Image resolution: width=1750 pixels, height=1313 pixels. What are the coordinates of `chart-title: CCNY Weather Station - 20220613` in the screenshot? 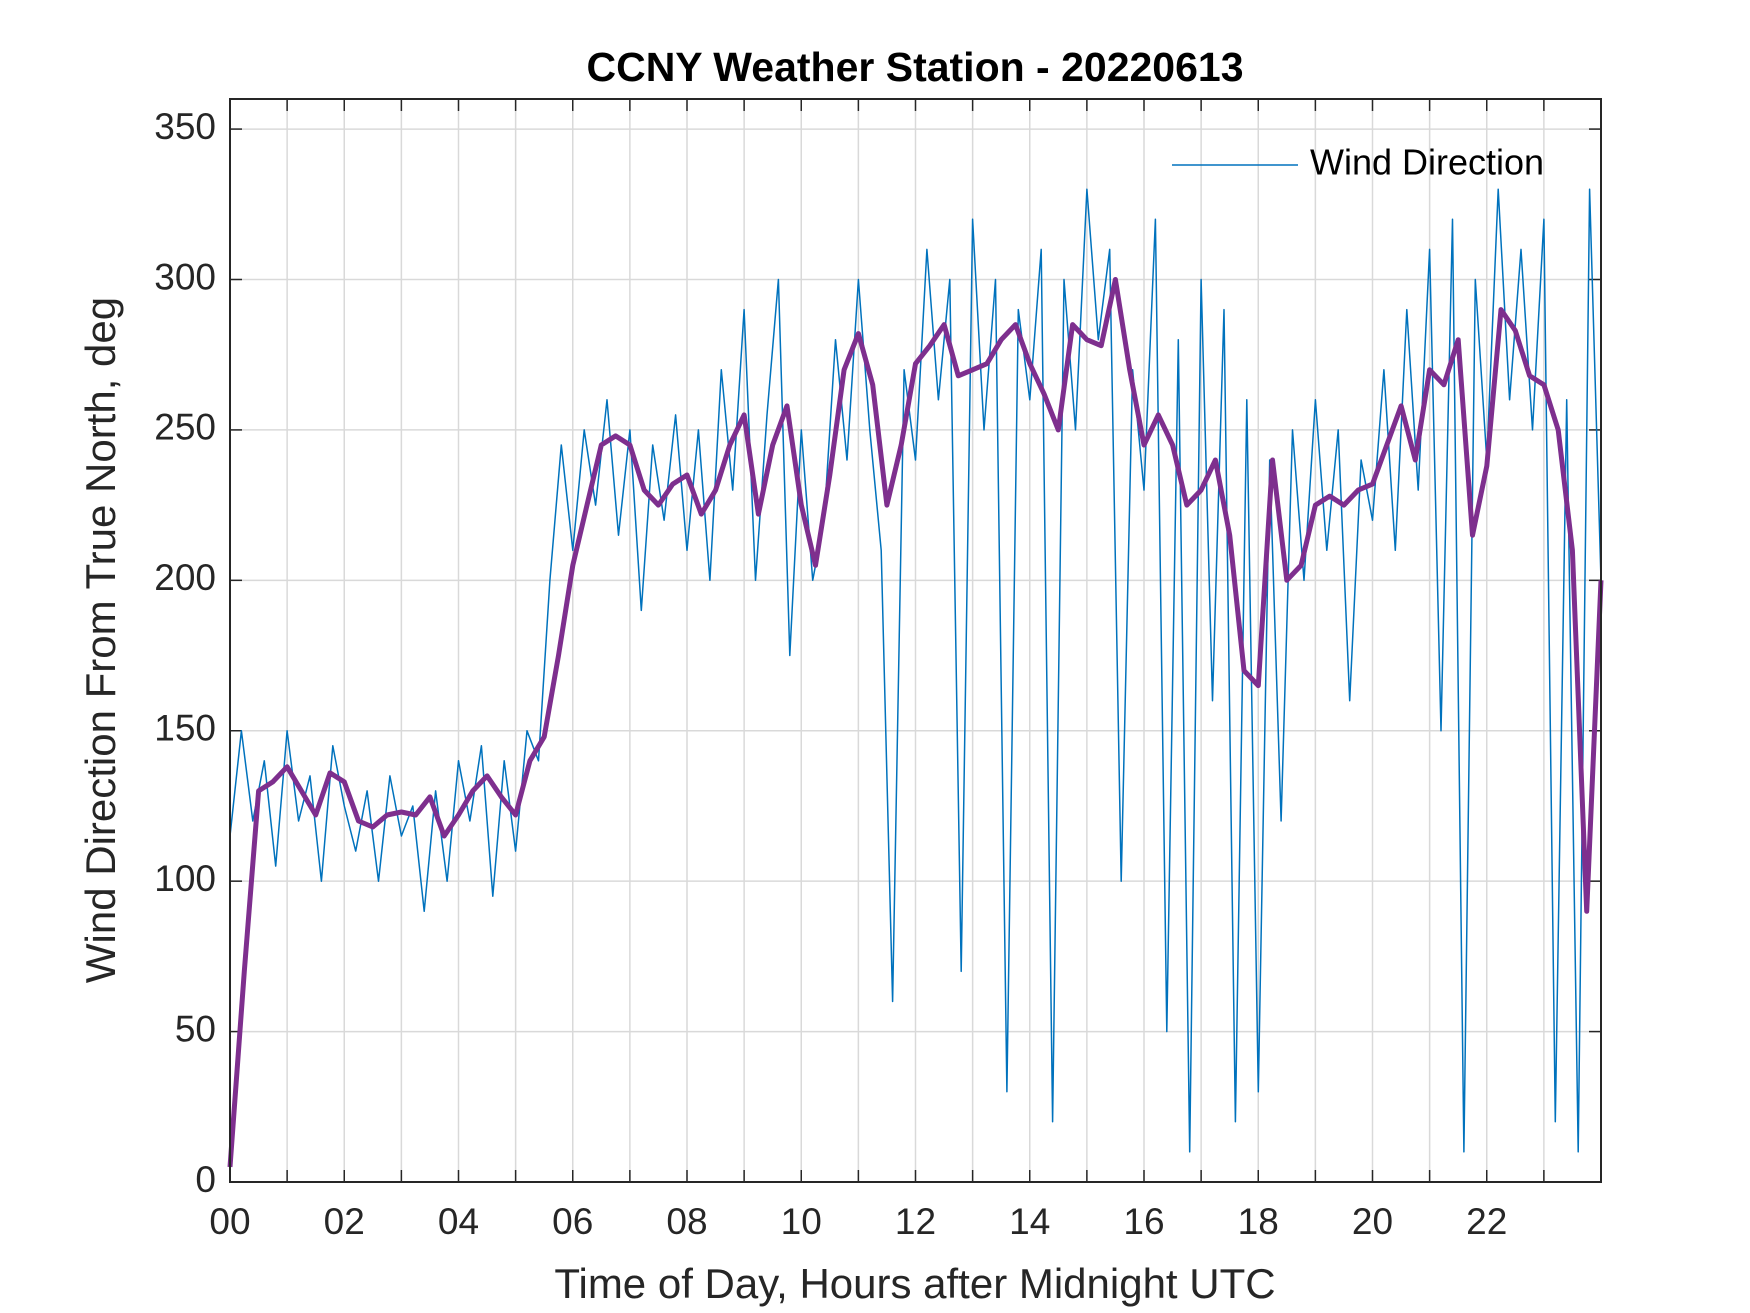 It's located at (914, 67).